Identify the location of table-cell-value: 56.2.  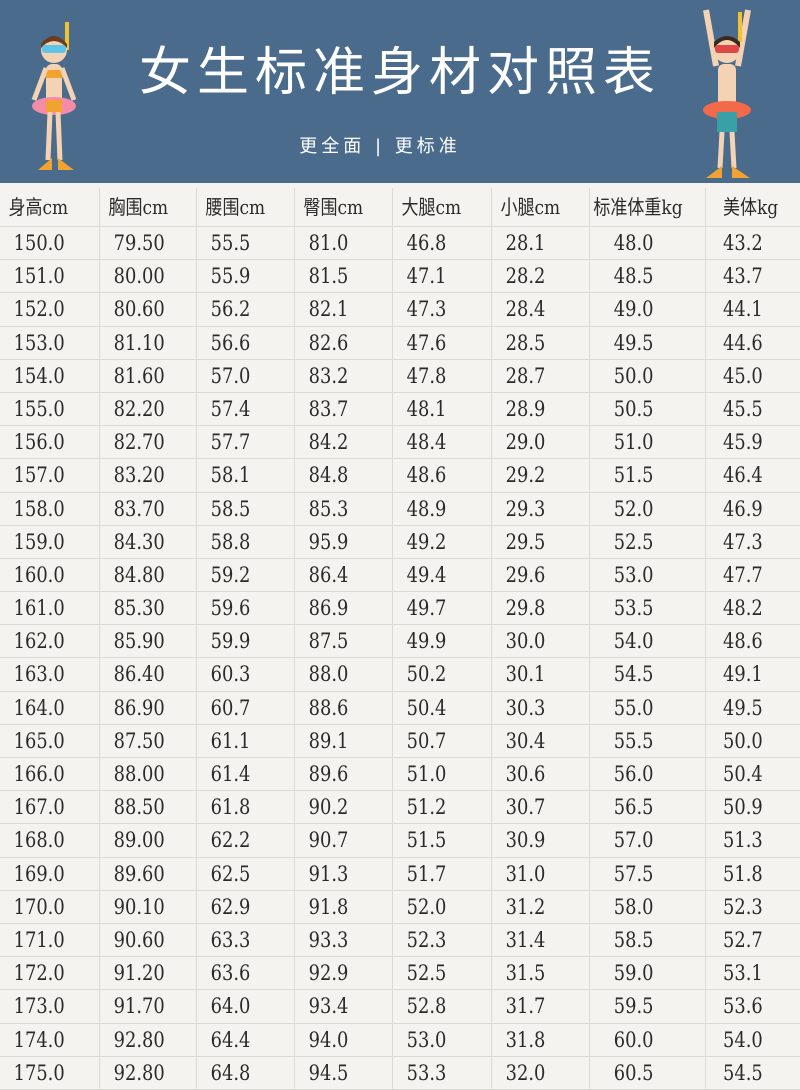
(230, 309).